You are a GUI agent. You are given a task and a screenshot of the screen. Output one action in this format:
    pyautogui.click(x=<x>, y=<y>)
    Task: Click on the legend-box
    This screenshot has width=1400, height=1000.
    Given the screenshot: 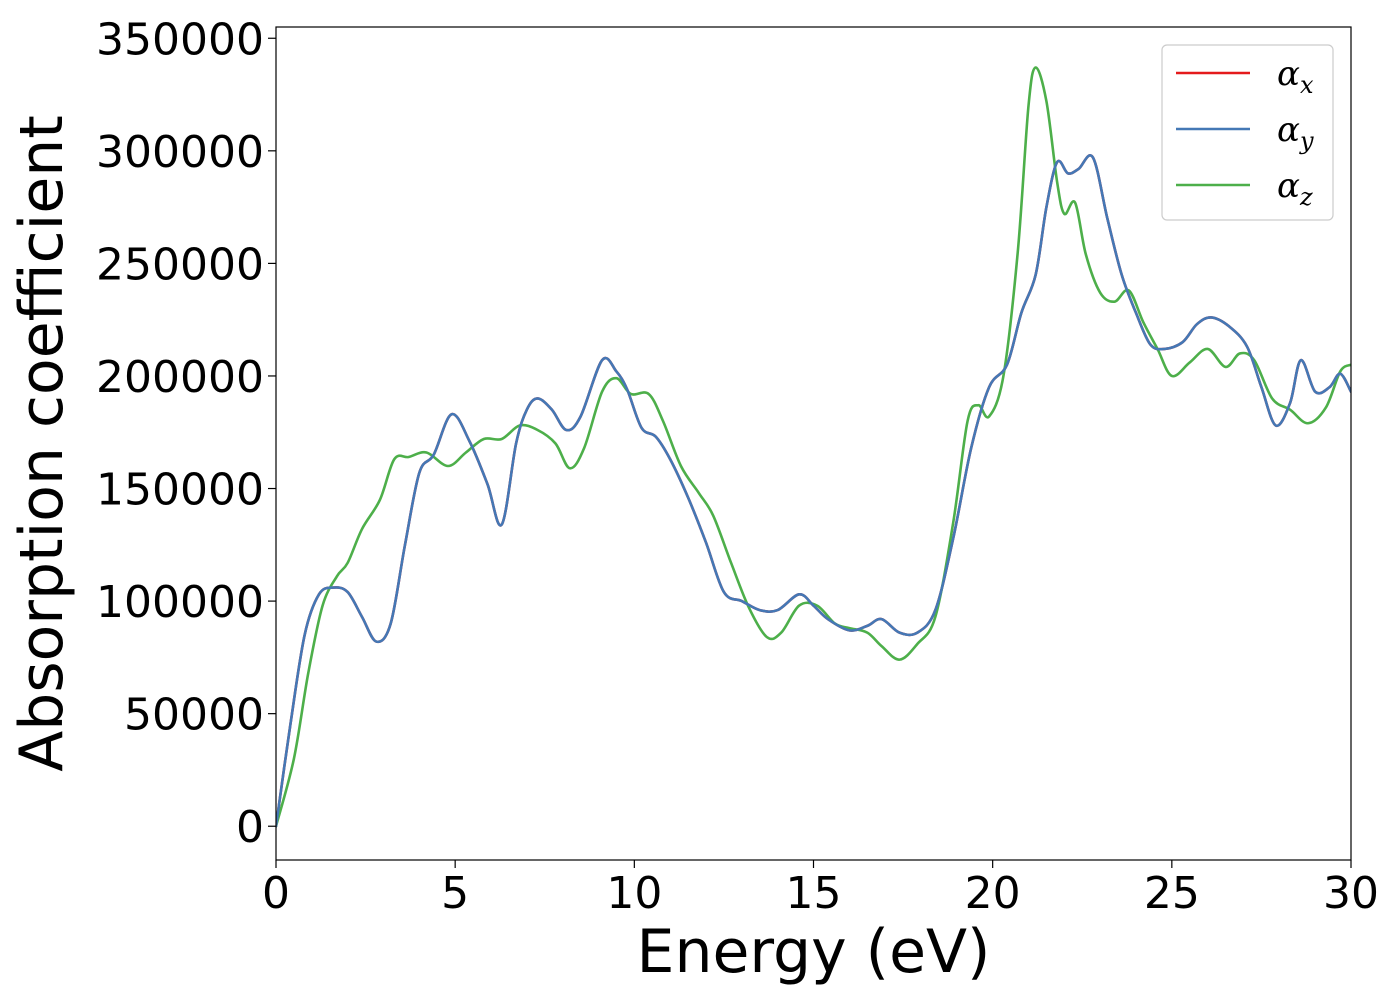 What is the action you would take?
    pyautogui.click(x=1247, y=132)
    